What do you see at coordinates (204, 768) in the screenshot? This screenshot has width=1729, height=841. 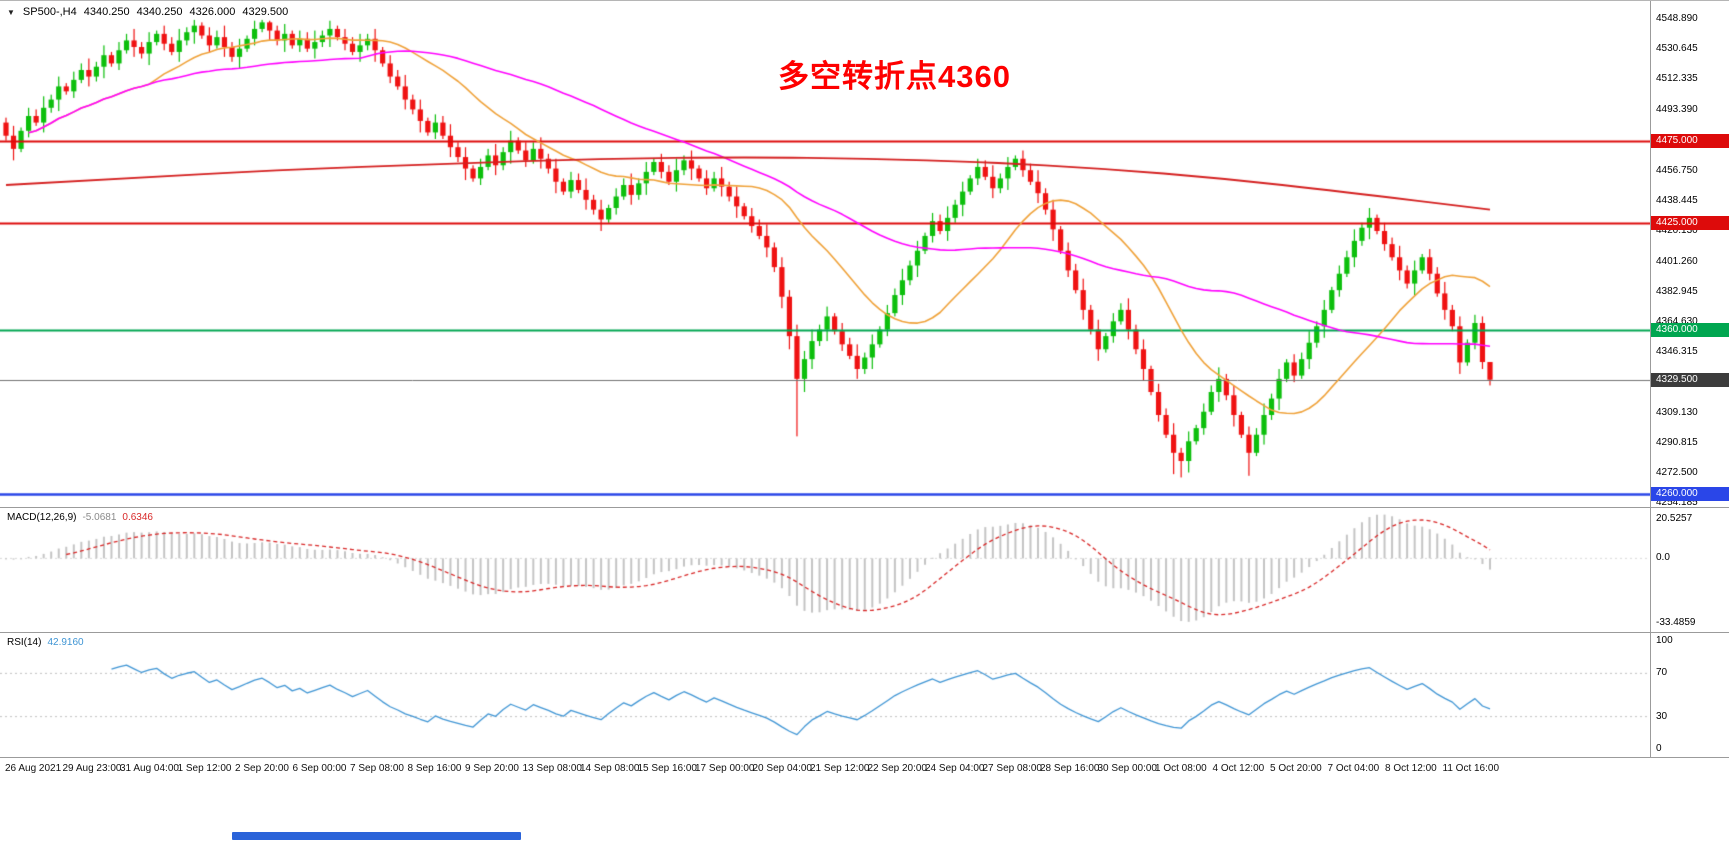 I see `time-label: 1 Sep 12:00` at bounding box center [204, 768].